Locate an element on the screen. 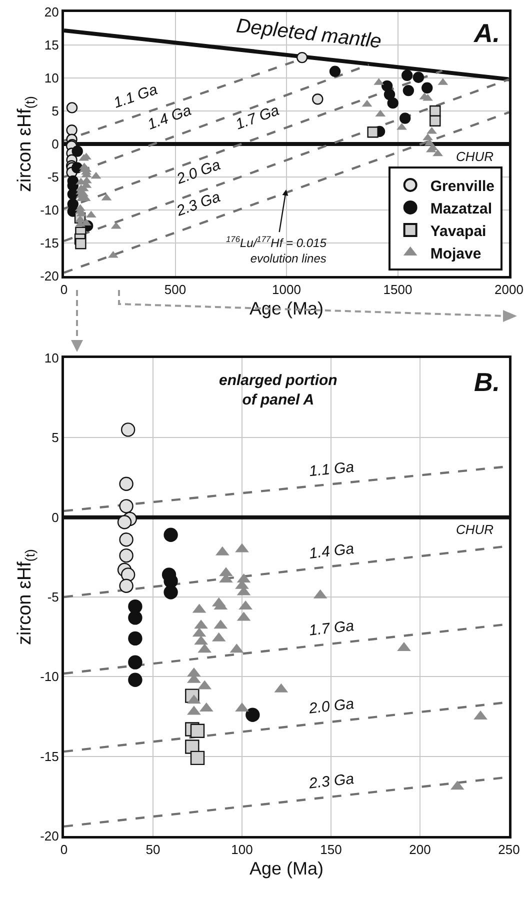  x-tick-label: 200 is located at coordinates (420, 850).